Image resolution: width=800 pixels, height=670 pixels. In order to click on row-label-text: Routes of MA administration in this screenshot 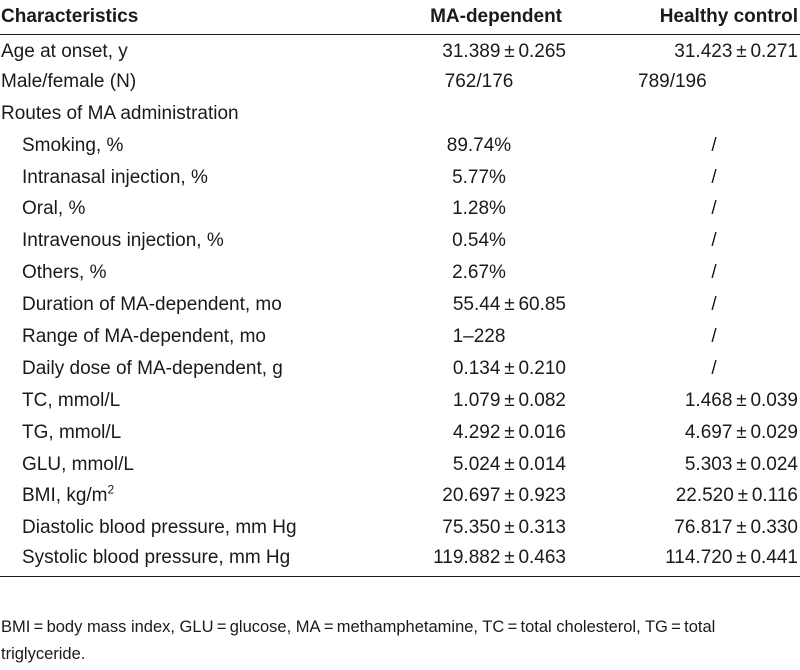, I will do `click(120, 113)`.